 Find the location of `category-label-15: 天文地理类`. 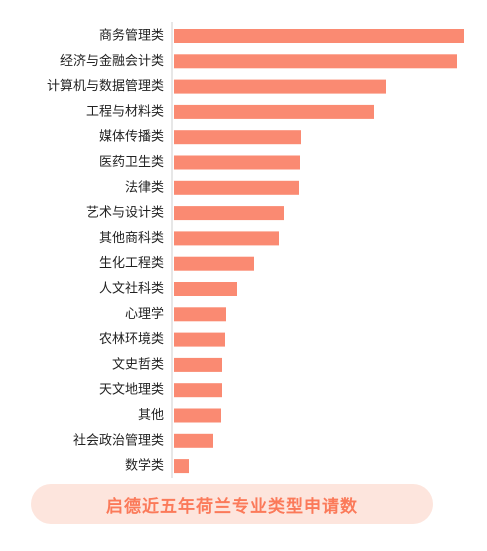

category-label-15: 天文地理类 is located at coordinates (131, 390).